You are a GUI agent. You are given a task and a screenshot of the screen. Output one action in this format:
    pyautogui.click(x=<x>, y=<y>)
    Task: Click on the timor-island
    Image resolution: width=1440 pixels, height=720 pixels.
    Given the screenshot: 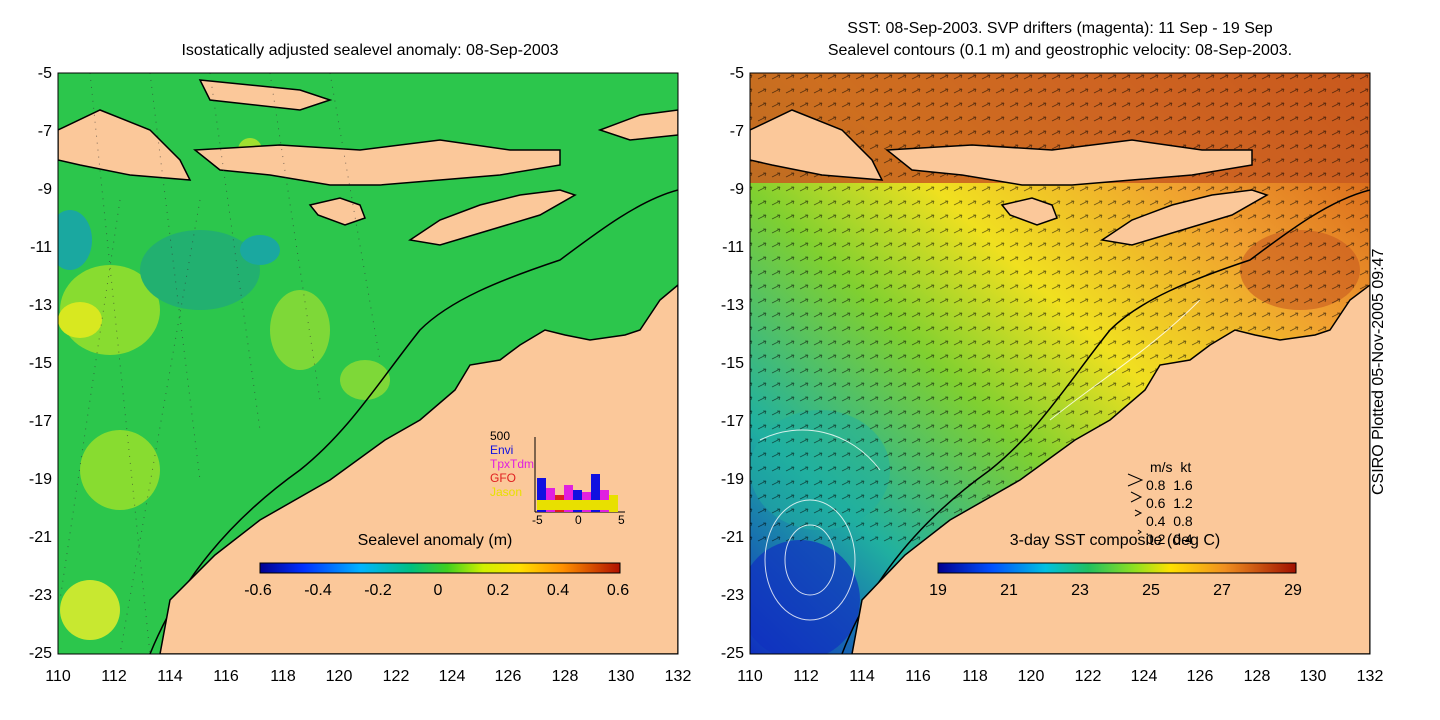 What is the action you would take?
    pyautogui.click(x=492, y=217)
    